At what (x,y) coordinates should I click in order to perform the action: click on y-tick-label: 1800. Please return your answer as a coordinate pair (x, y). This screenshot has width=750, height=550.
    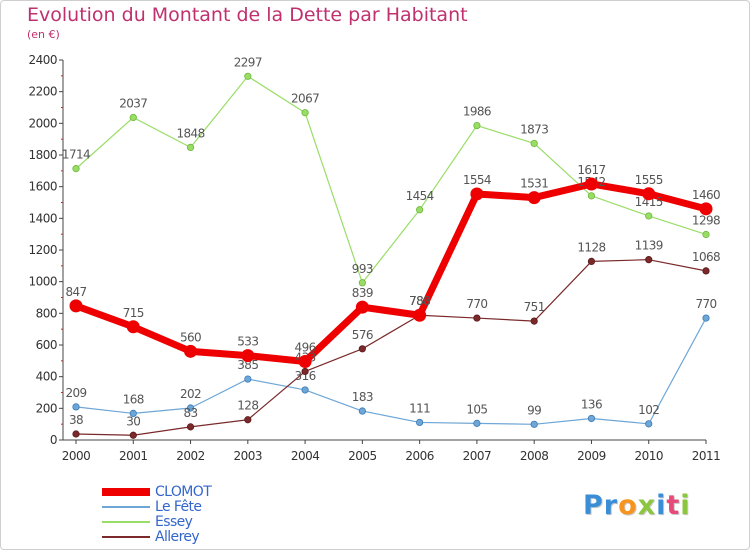
    Looking at the image, I should click on (42, 155).